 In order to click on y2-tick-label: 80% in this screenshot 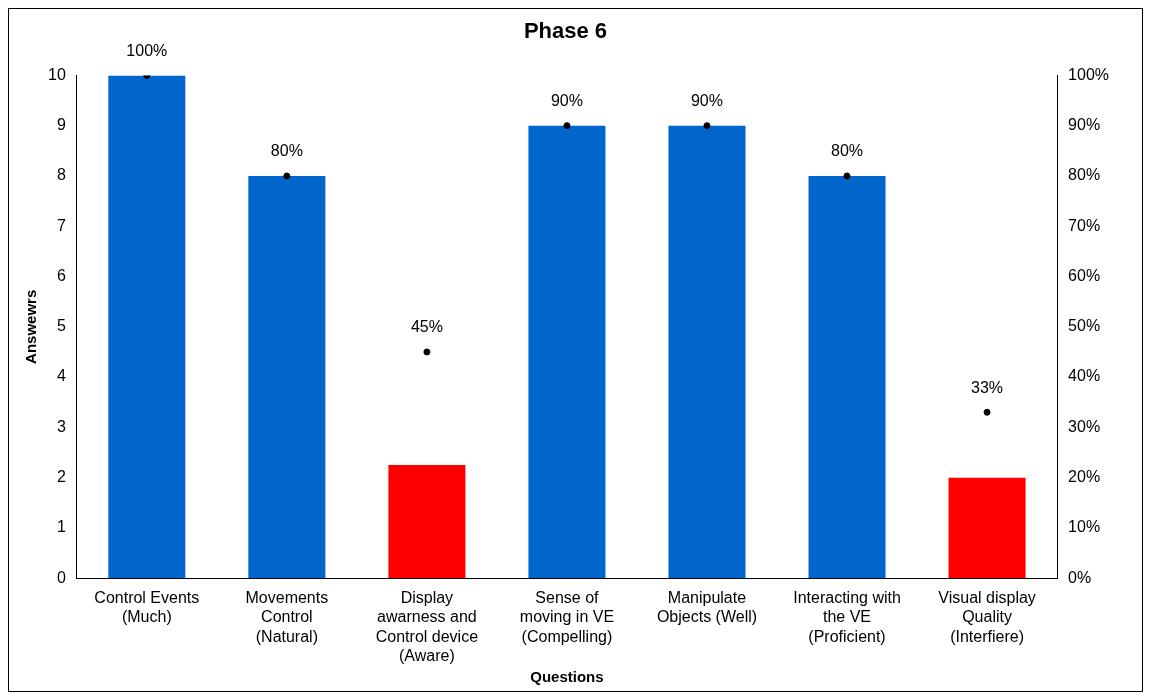, I will do `click(1084, 175)`.